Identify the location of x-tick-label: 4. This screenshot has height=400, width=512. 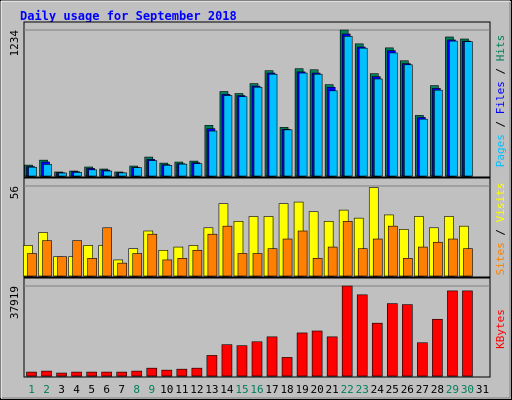
(76, 389).